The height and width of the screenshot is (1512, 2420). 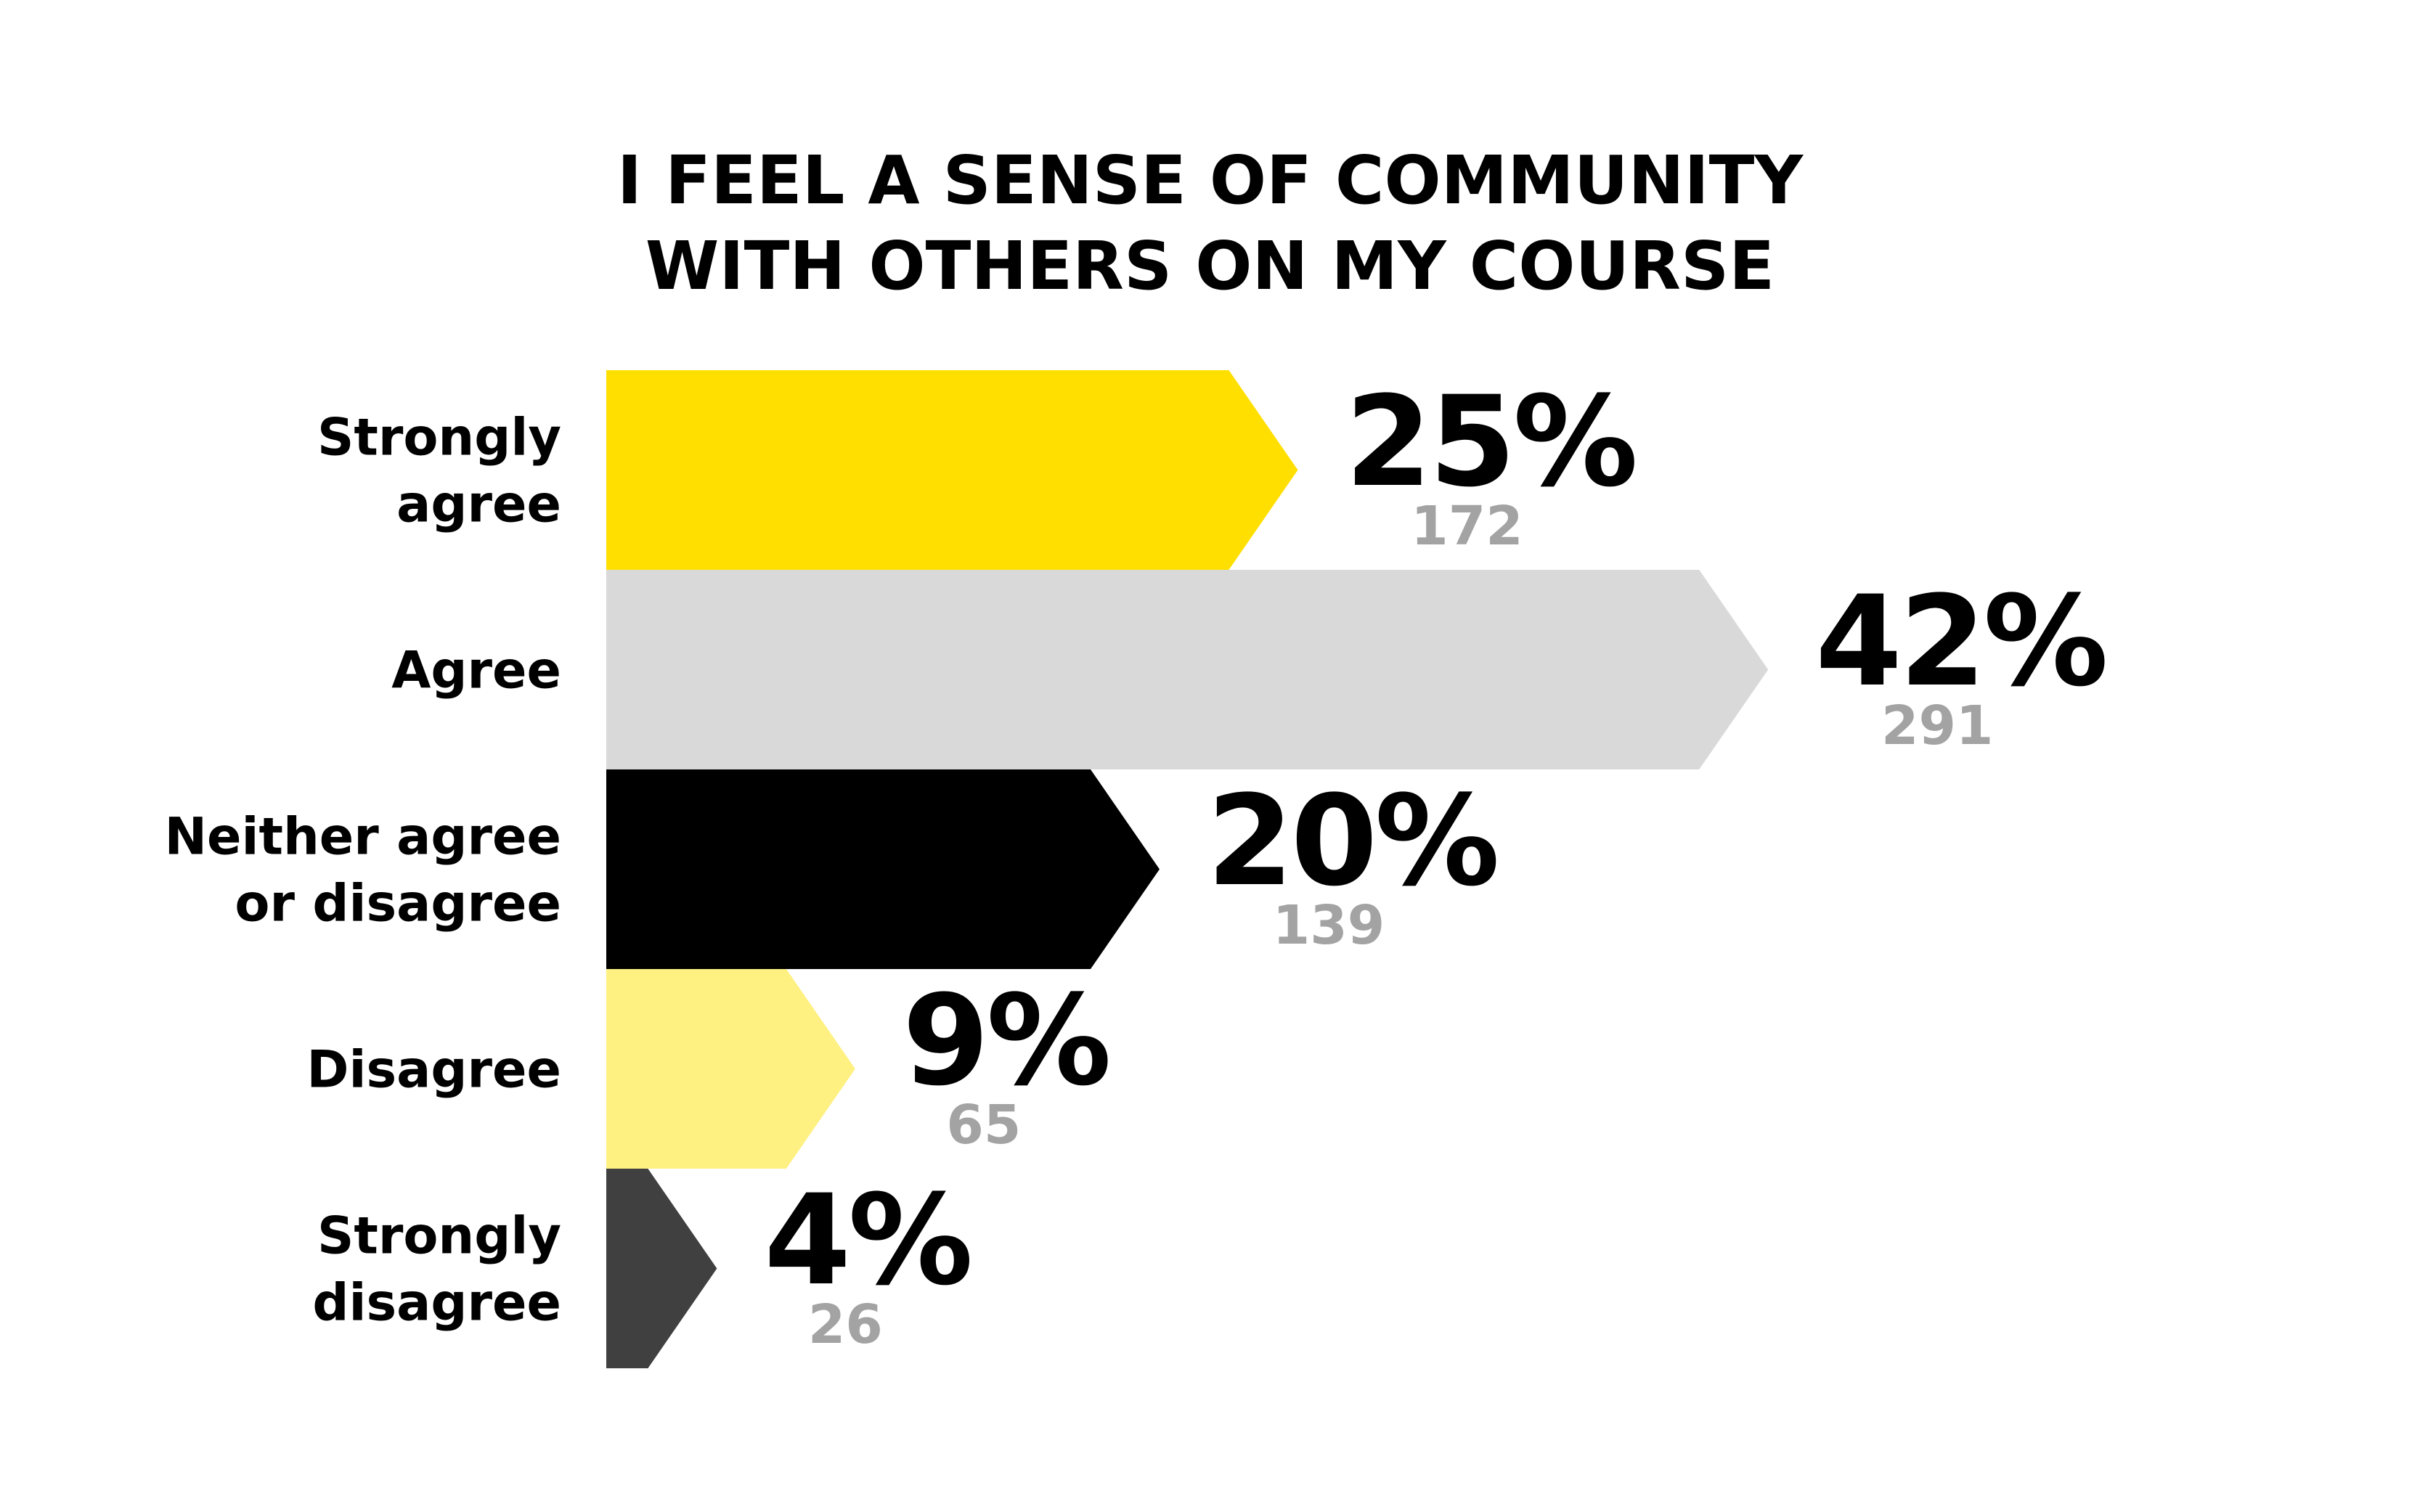 I want to click on category-label: Neither agree or disagree, so click(x=362, y=870).